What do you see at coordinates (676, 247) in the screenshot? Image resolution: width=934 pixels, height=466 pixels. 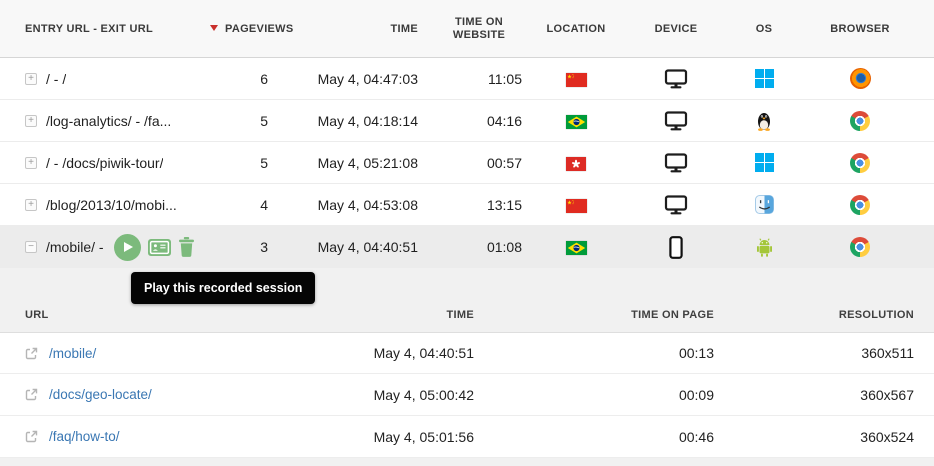 I see `smartphone-device-icon` at bounding box center [676, 247].